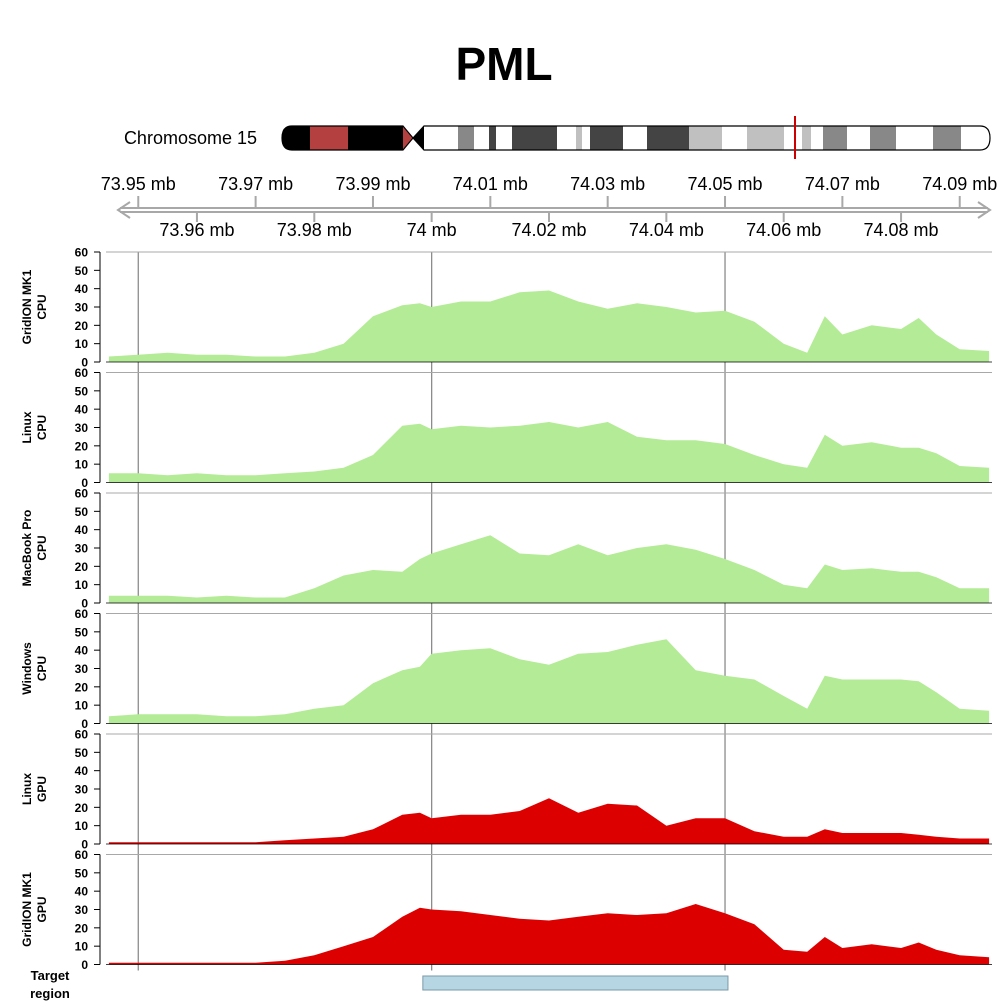 The width and height of the screenshot is (1008, 1008). Describe the element at coordinates (901, 230) in the screenshot. I see `axis-tick-label: 74.08 mb` at that location.